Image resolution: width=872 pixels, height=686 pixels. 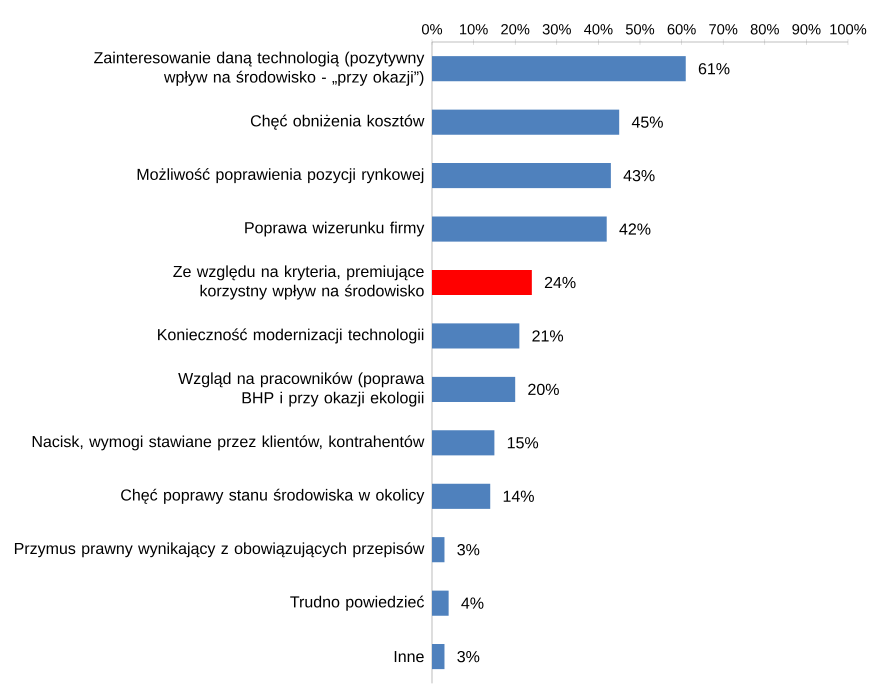 I want to click on x-tick-label: 0%, so click(x=432, y=29).